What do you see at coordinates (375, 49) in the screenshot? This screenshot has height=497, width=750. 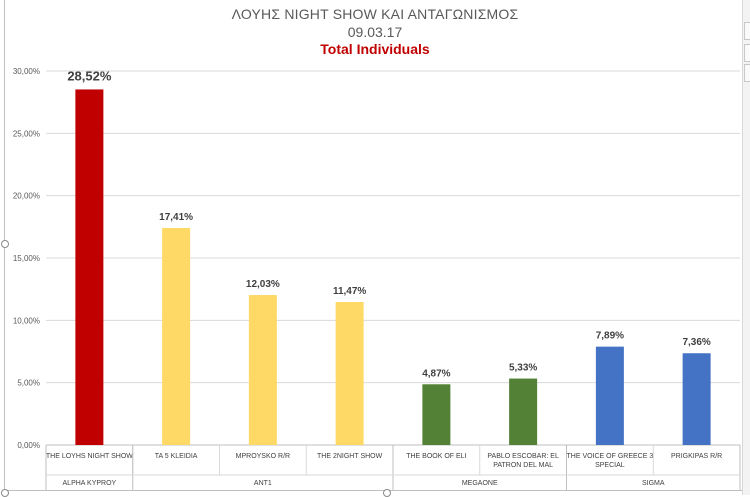 I see `chart-subtitle: Total Individuals` at bounding box center [375, 49].